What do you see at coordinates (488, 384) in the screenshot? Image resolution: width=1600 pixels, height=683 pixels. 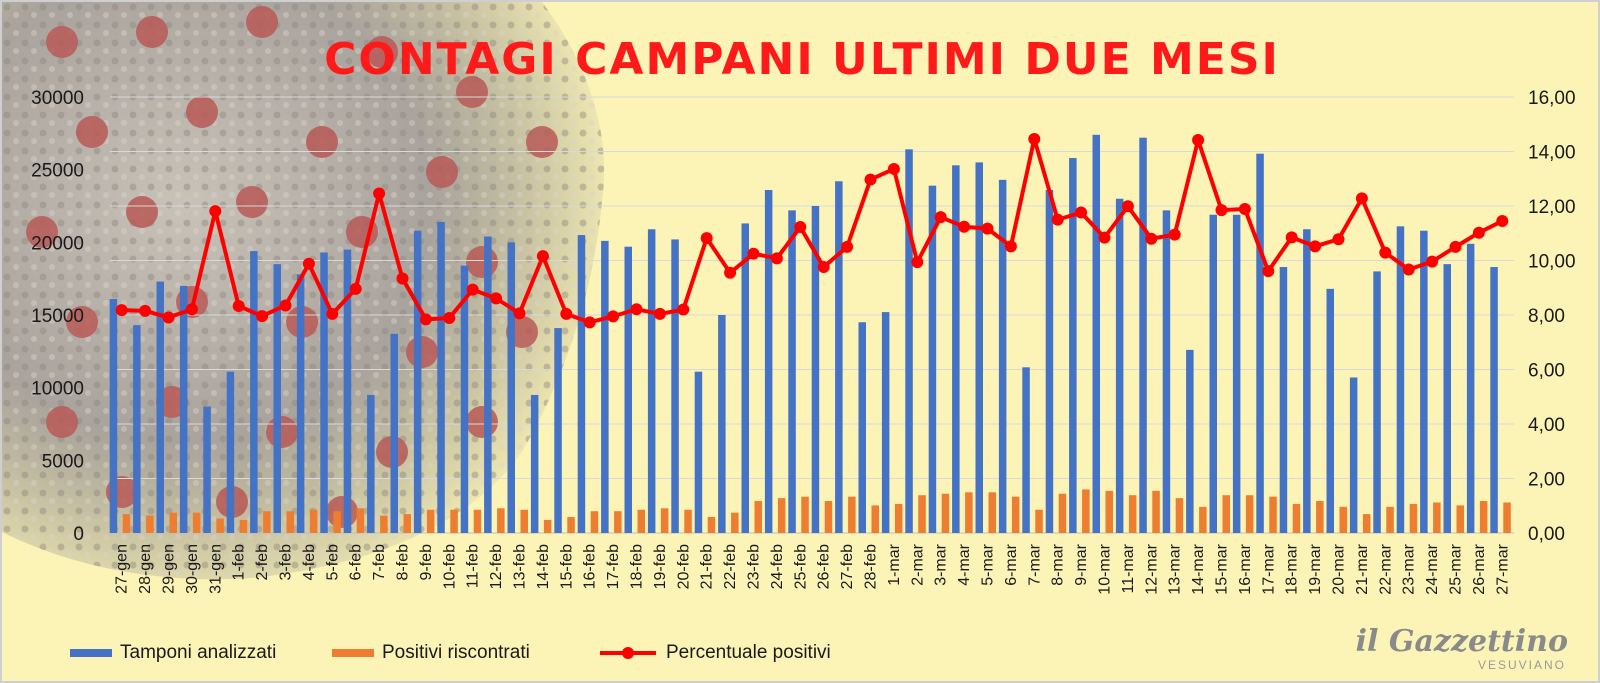 I see `bar-tamponi-12-feb` at bounding box center [488, 384].